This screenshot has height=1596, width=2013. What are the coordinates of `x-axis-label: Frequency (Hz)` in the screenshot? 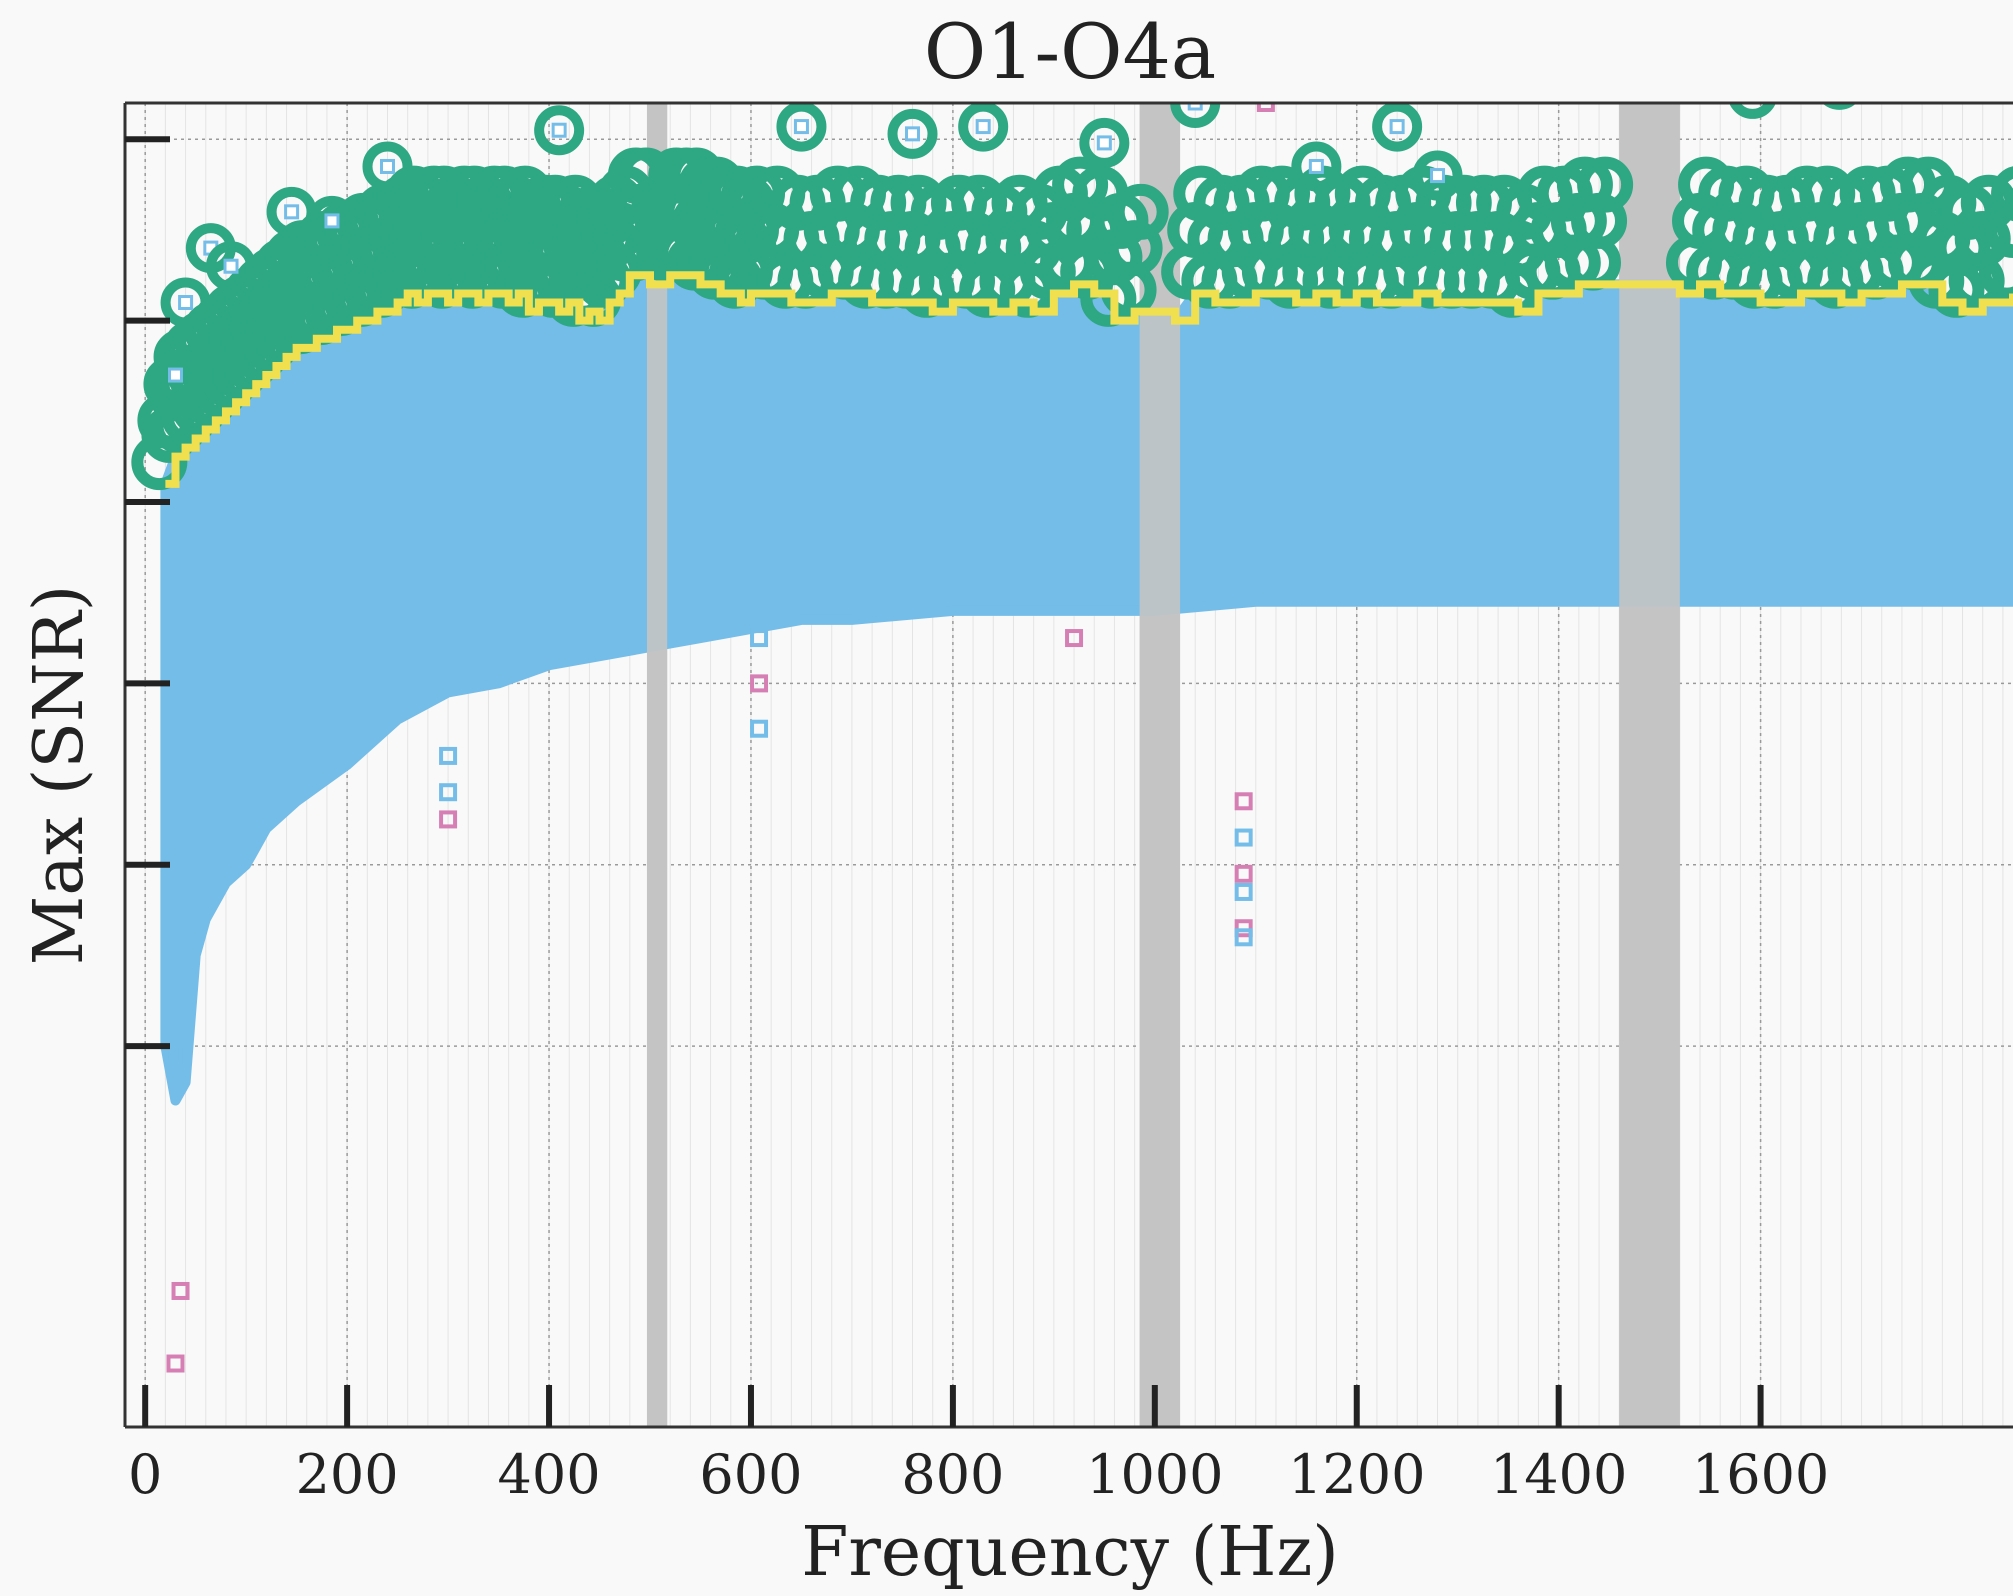 It's located at (1070, 1552).